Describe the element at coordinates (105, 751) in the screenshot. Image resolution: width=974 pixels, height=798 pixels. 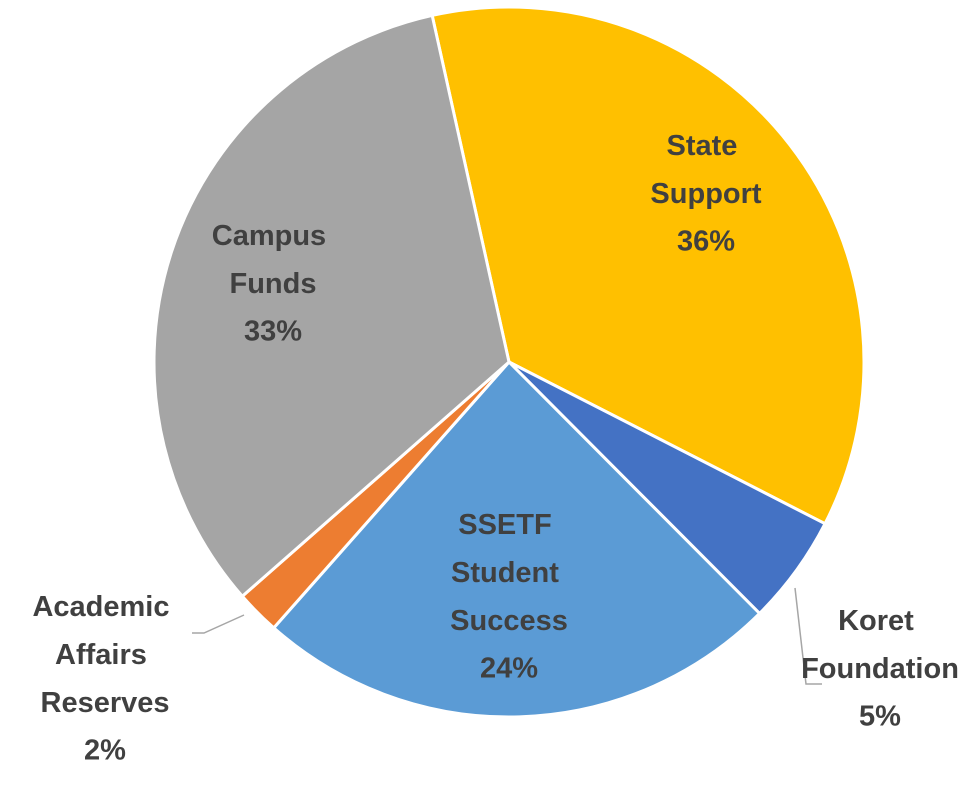
I see `value-label: 2%` at that location.